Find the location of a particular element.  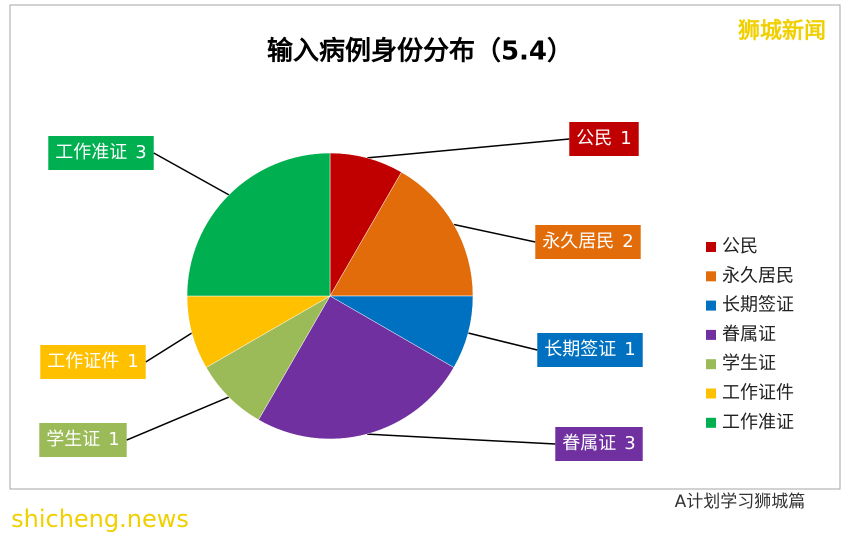

legend-label: 学生证 is located at coordinates (749, 363).